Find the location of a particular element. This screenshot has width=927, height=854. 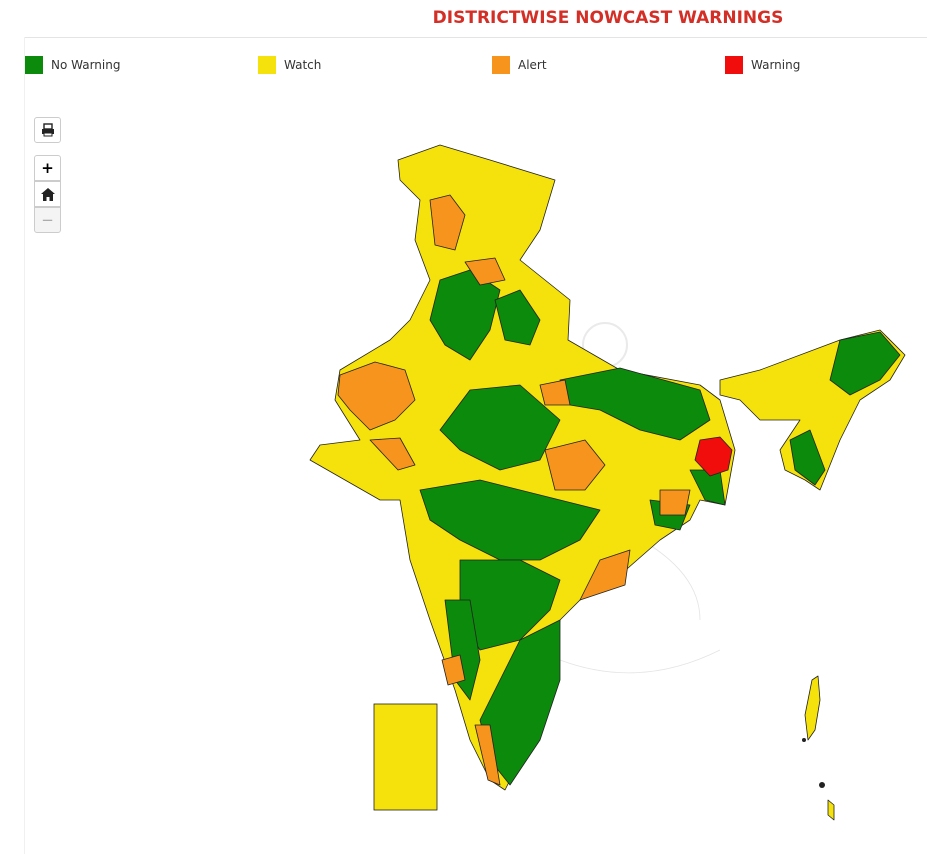

zoom-out-button: − is located at coordinates (47, 220).